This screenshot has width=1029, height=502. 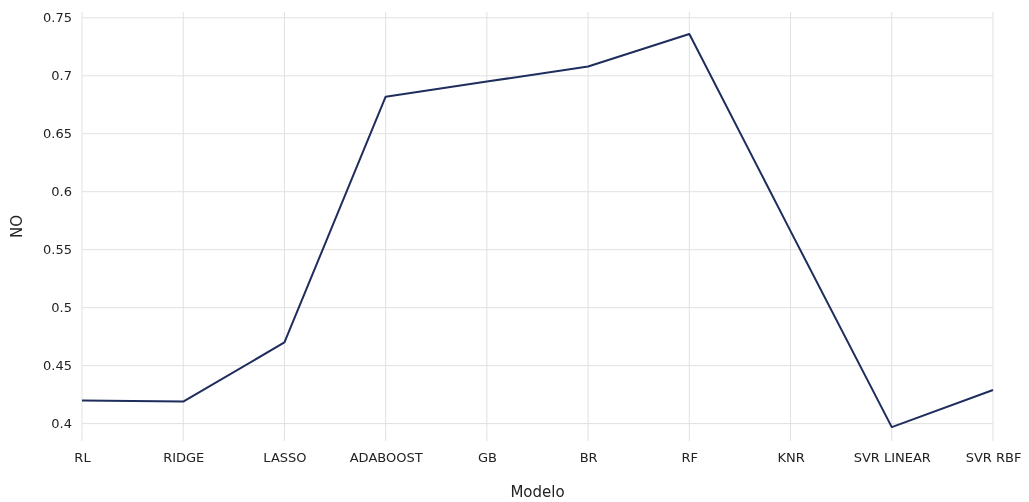 I want to click on y-axis-title: NO, so click(x=17, y=226).